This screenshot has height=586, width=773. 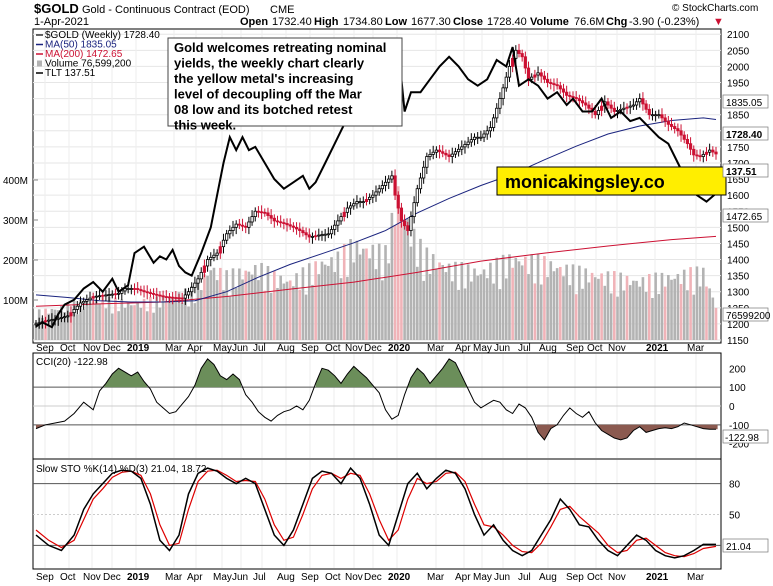 What do you see at coordinates (611, 181) in the screenshot?
I see `watermark-box` at bounding box center [611, 181].